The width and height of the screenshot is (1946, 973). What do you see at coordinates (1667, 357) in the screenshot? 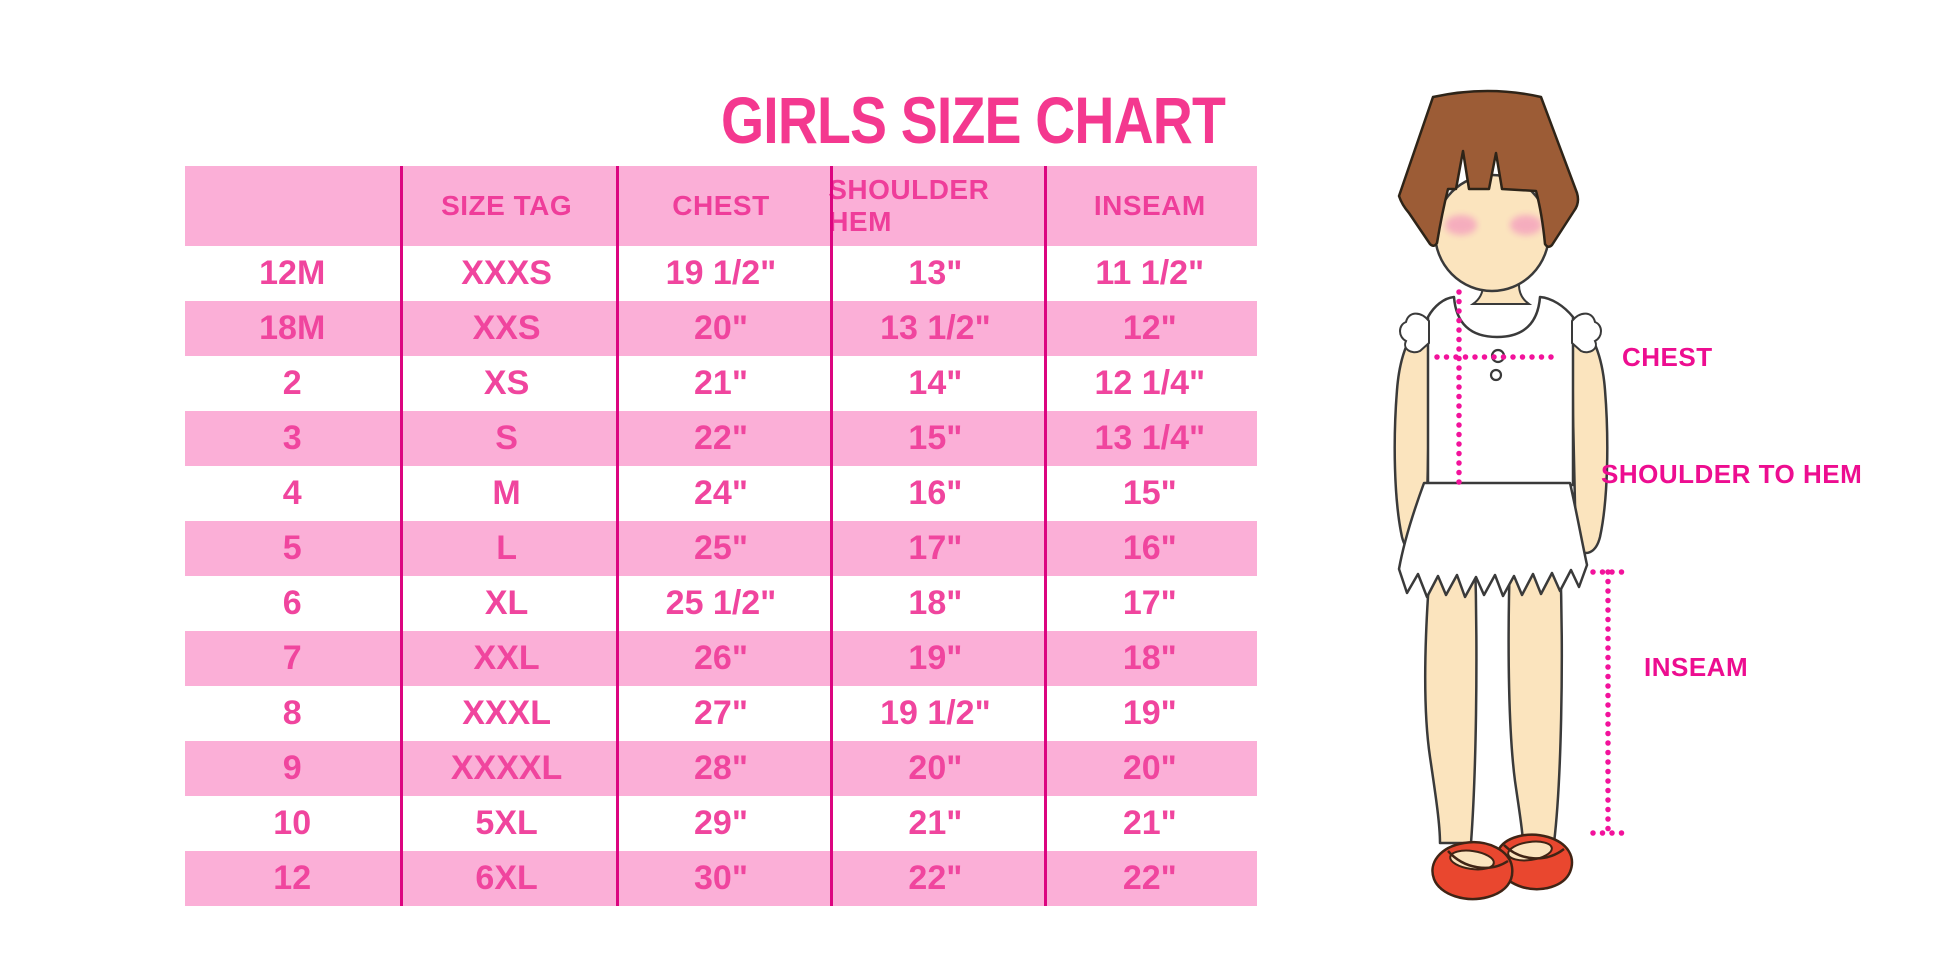
I see `chest-label: CHEST` at bounding box center [1667, 357].